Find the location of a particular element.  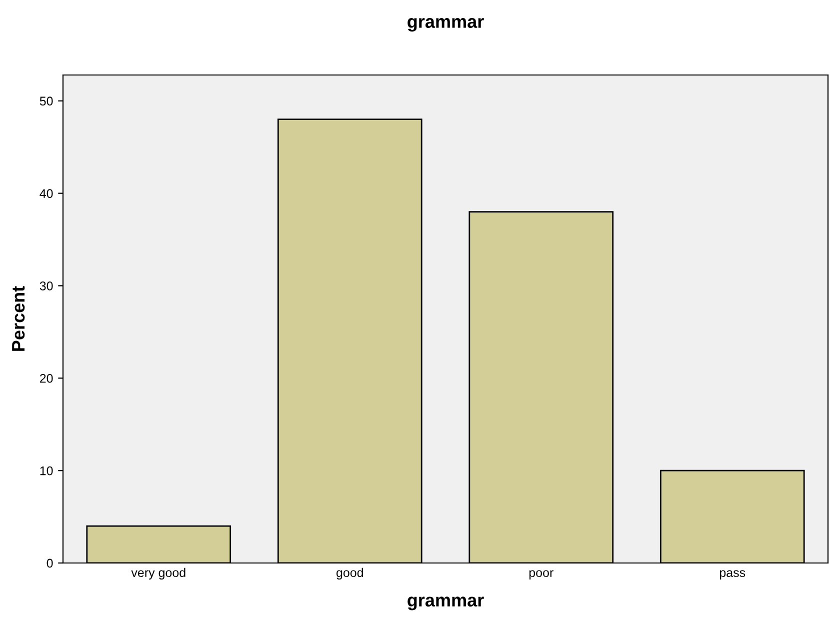

chart-title: grammar is located at coordinates (446, 25).